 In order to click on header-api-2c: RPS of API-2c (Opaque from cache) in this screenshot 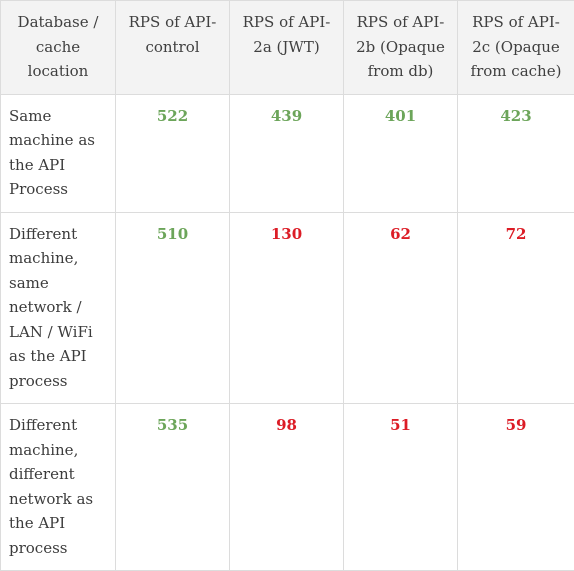, I will do `click(516, 48)`.